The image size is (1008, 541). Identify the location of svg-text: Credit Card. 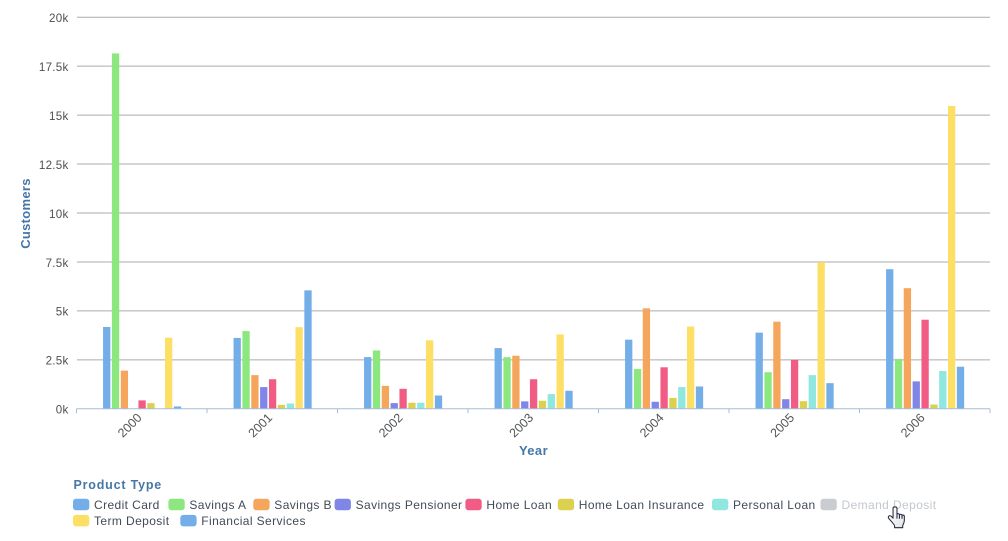
(127, 505).